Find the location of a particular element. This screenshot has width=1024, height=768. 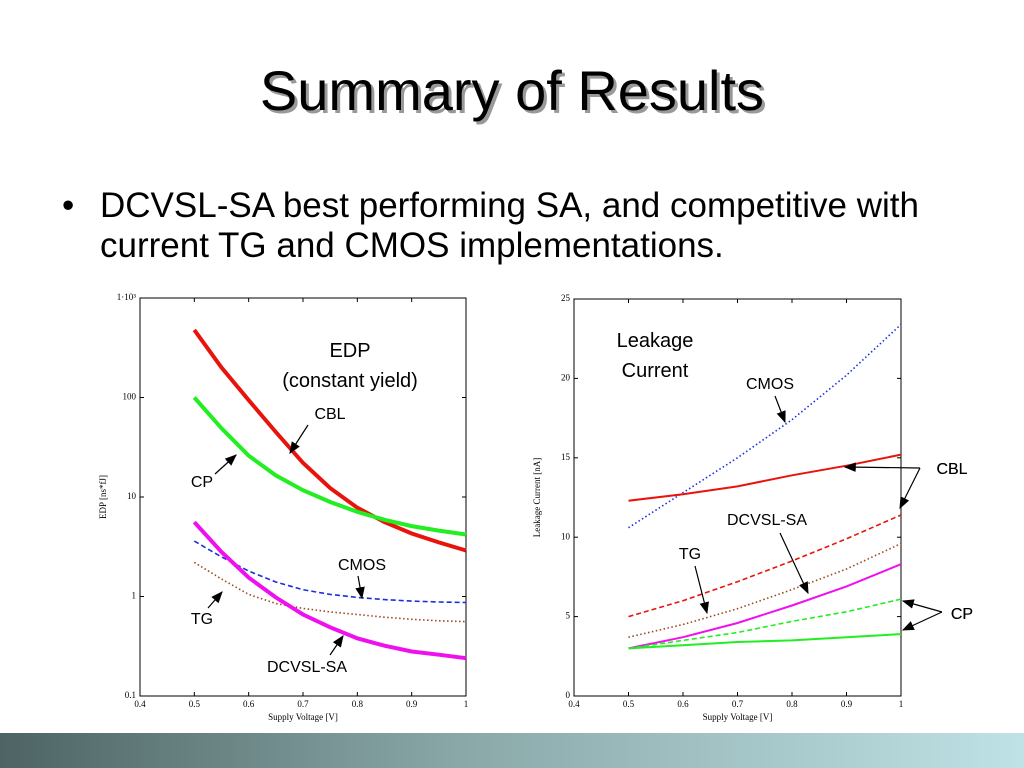

chart-title-box: Leakage Current is located at coordinates (655, 356).